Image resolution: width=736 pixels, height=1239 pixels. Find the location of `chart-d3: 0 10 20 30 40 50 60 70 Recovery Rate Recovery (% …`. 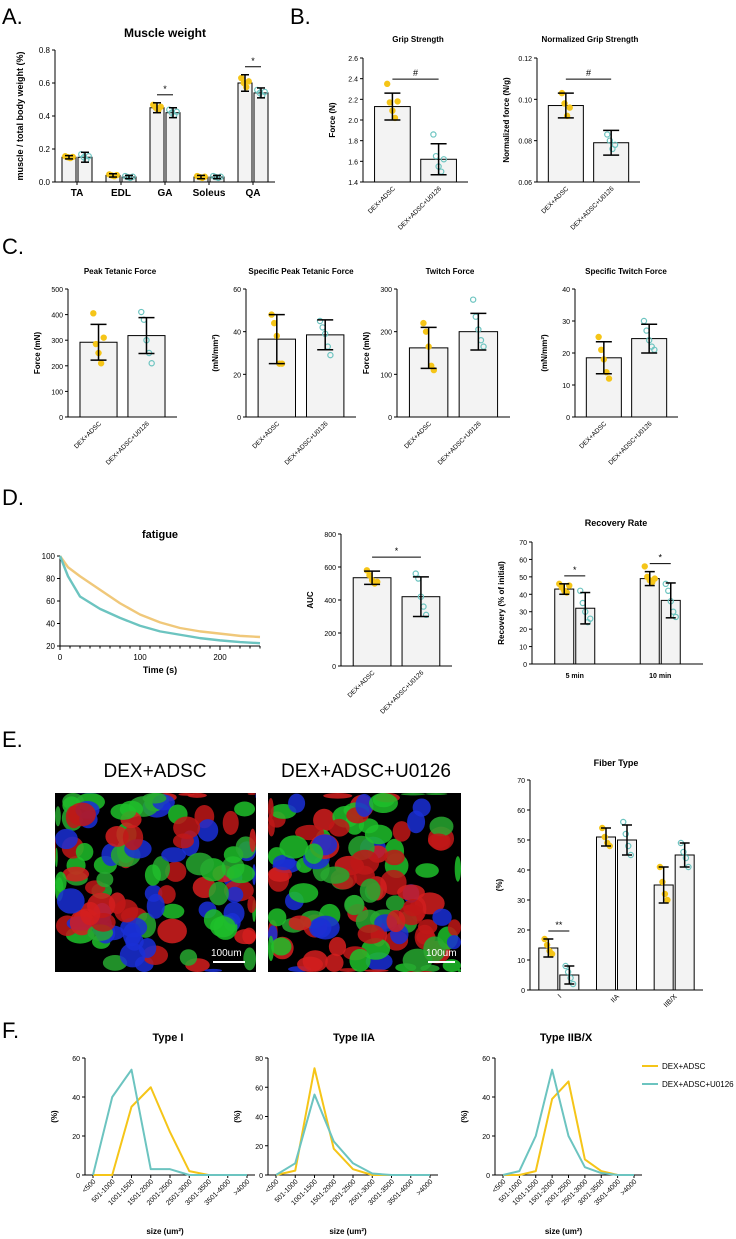

chart-d3: 0 10 20 30 40 50 60 70 Recovery Rate Recovery (% … is located at coordinates (600, 599).